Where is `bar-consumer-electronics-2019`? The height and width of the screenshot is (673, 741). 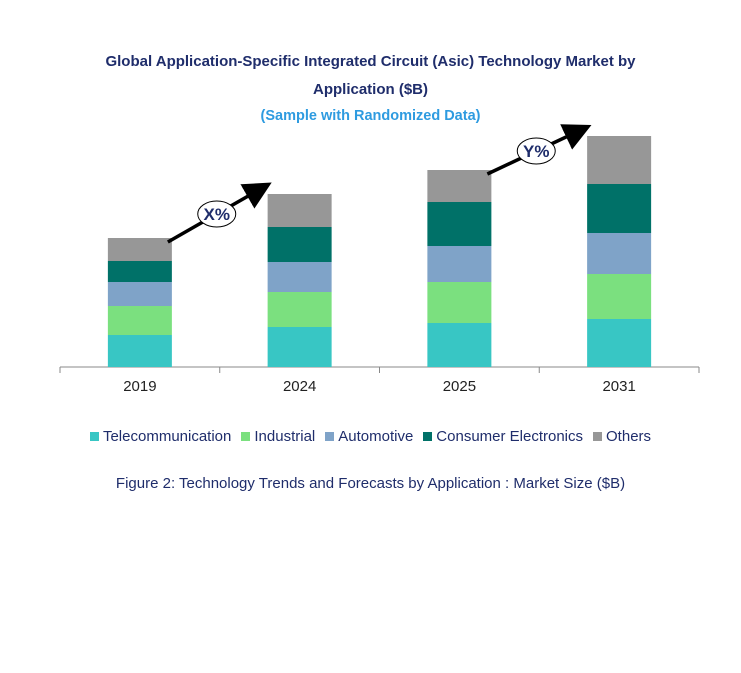
bar-consumer-electronics-2019 is located at coordinates (139, 271).